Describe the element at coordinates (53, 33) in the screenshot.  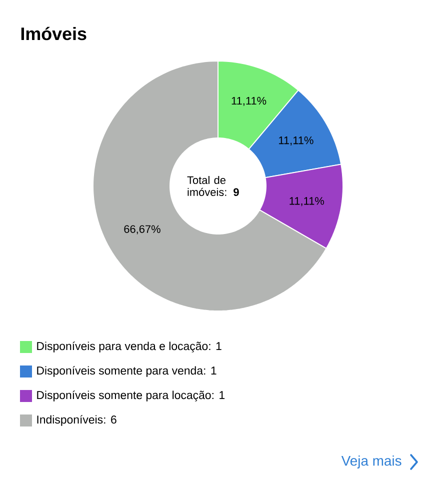
I see `chart-title: Imóveis` at that location.